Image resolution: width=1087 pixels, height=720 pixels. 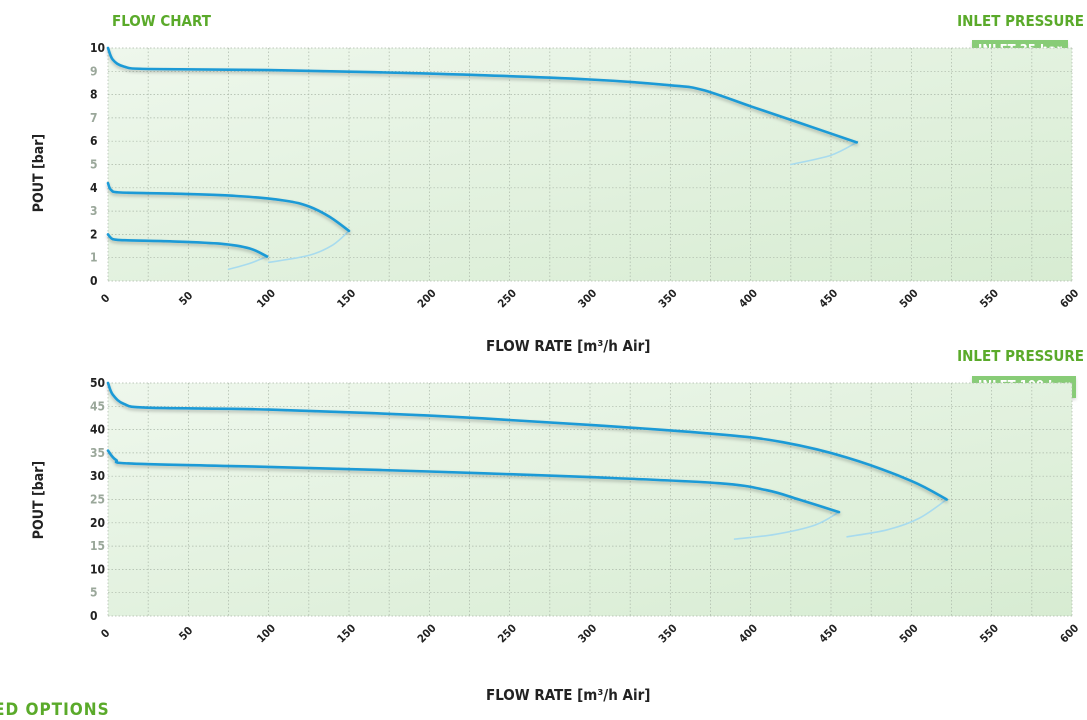 What do you see at coordinates (97, 546) in the screenshot?
I see `chart2-y-tick-label: 15` at bounding box center [97, 546].